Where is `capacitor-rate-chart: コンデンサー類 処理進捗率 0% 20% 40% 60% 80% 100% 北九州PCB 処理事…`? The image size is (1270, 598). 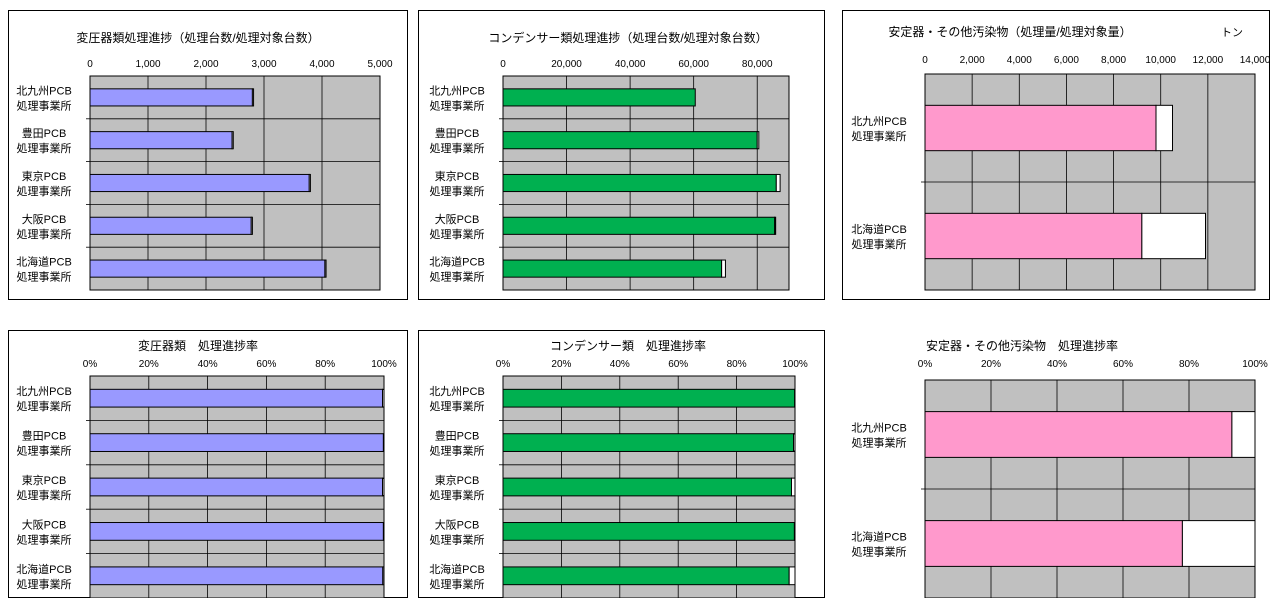 capacitor-rate-chart: コンデンサー類 処理進捗率 0% 20% 40% 60% 80% 100% 北九州PCB 処理事… is located at coordinates (621, 464).